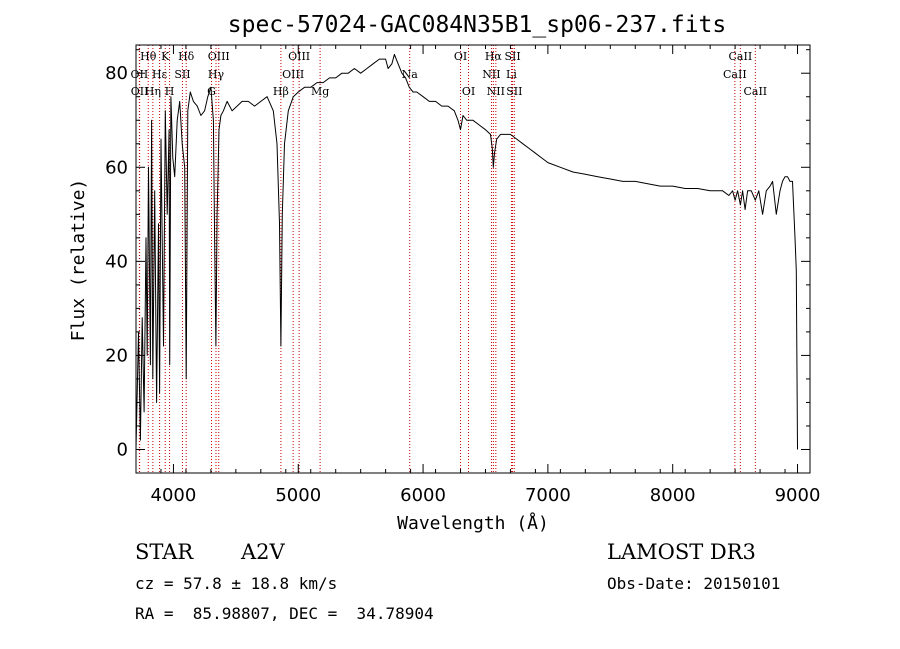 The image size is (900, 649). I want to click on observation-date: Obs-Date: 20150101, so click(694, 583).